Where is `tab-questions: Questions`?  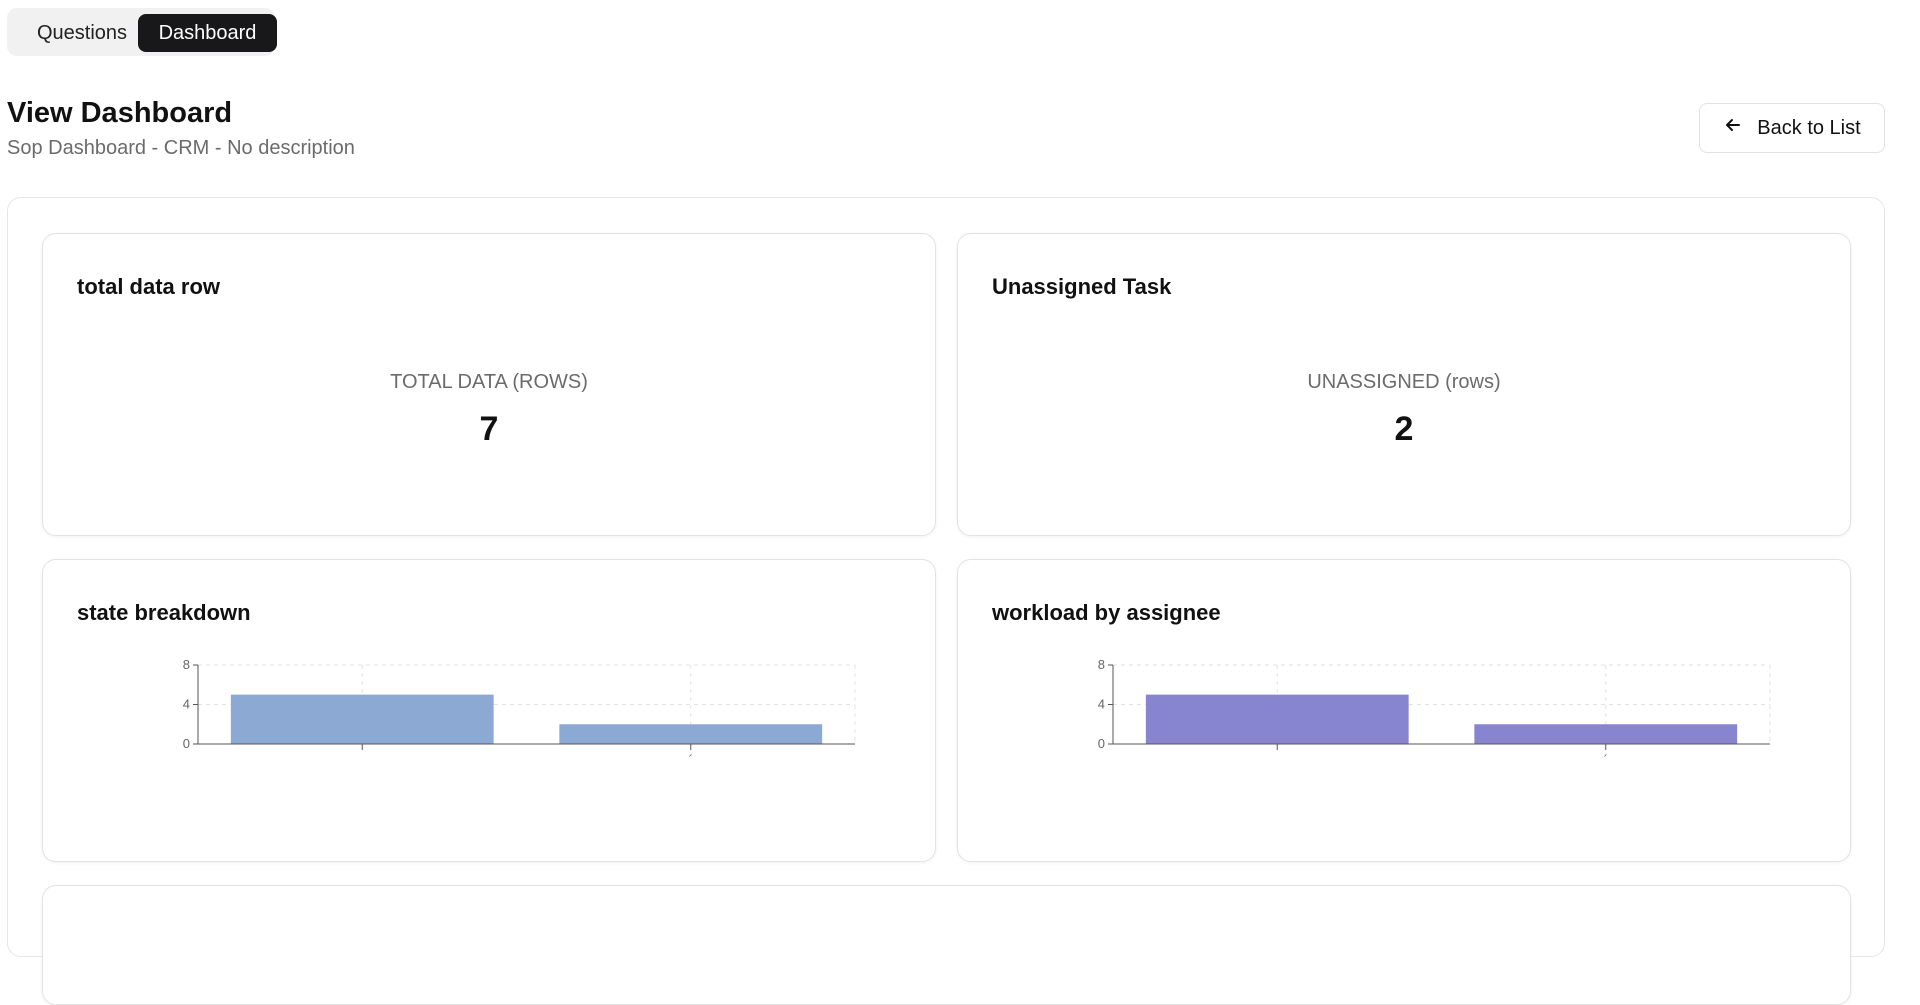 tab-questions: Questions is located at coordinates (82, 32).